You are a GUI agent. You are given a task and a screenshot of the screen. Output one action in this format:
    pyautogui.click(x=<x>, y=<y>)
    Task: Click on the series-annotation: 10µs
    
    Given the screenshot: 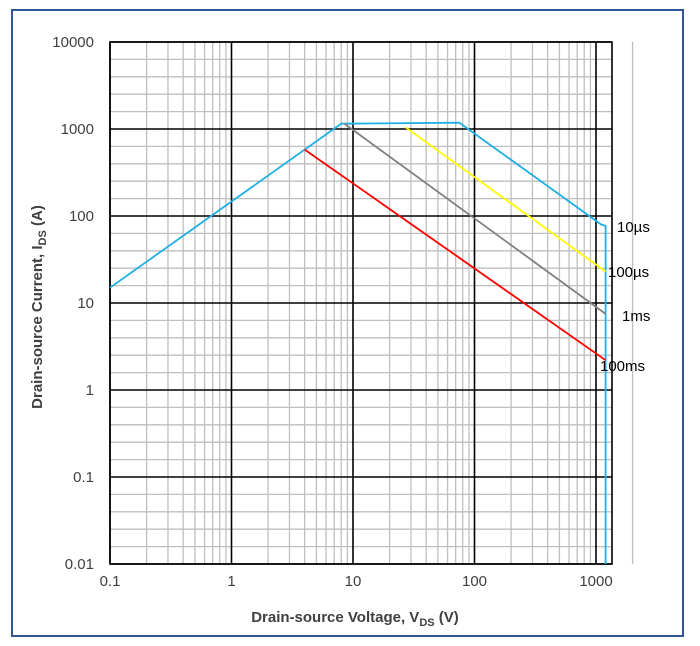 What is the action you would take?
    pyautogui.click(x=633, y=227)
    